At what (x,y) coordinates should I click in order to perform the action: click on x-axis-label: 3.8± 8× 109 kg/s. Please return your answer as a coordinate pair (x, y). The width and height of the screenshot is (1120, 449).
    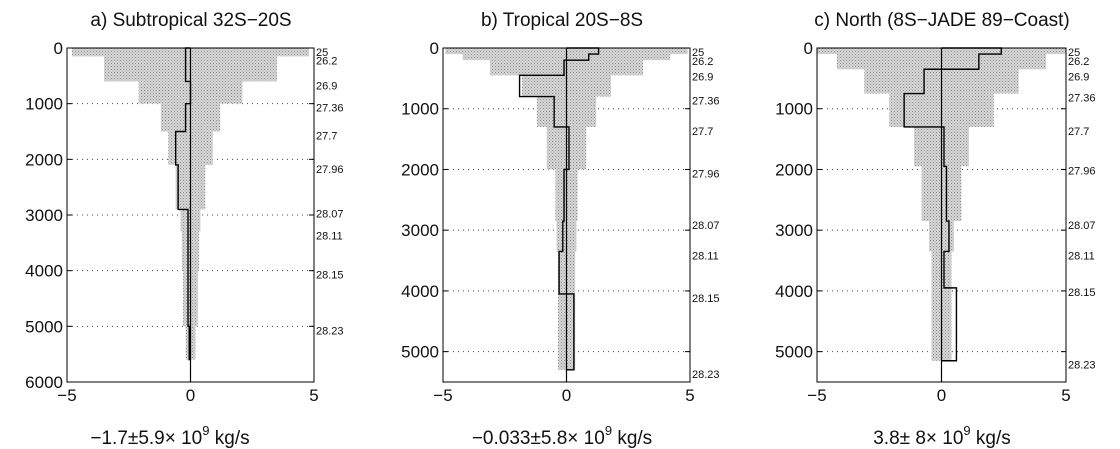
    Looking at the image, I should click on (942, 436).